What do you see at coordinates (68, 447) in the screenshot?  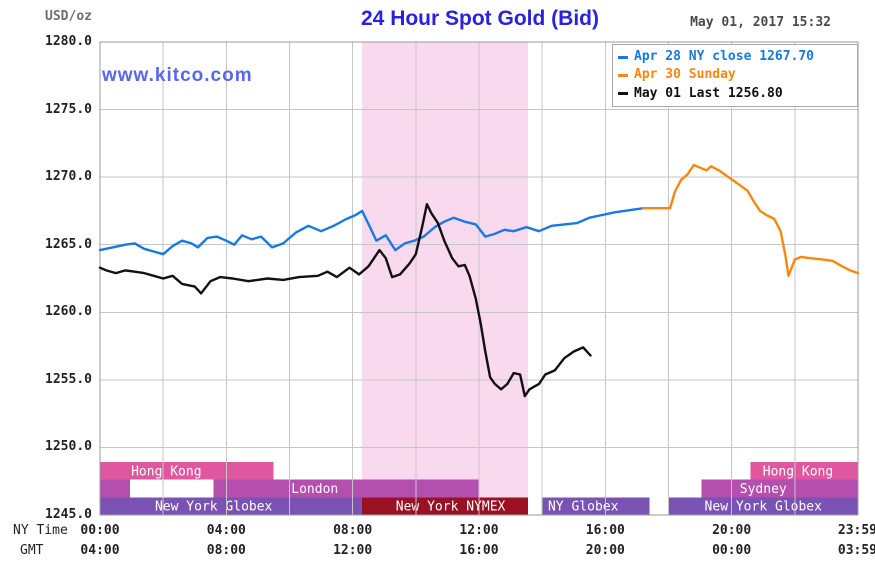 I see `y-tick-label: 1250.0` at bounding box center [68, 447].